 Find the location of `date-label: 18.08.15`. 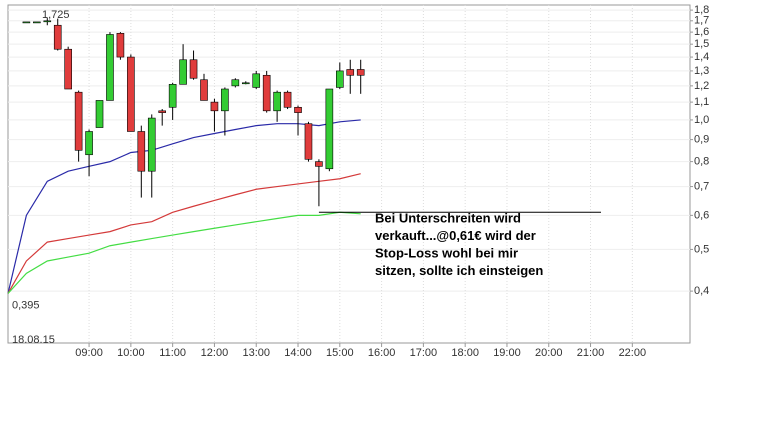

date-label: 18.08.15 is located at coordinates (33, 340).